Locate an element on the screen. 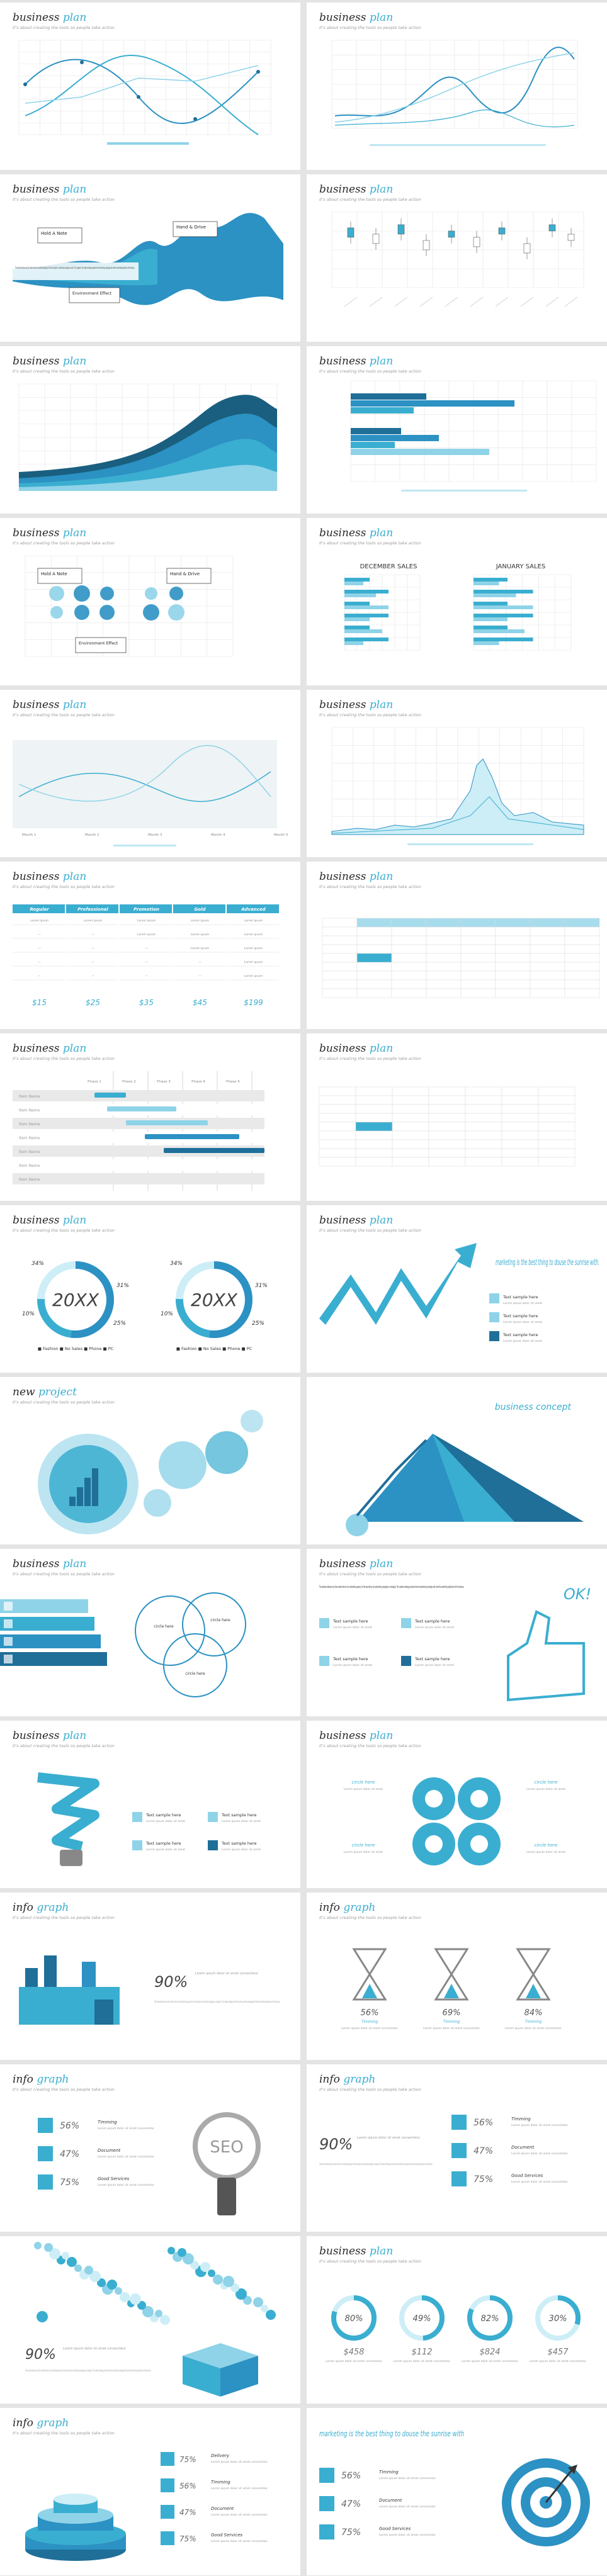 This screenshot has width=607, height=2576. candle-body is located at coordinates (527, 248).